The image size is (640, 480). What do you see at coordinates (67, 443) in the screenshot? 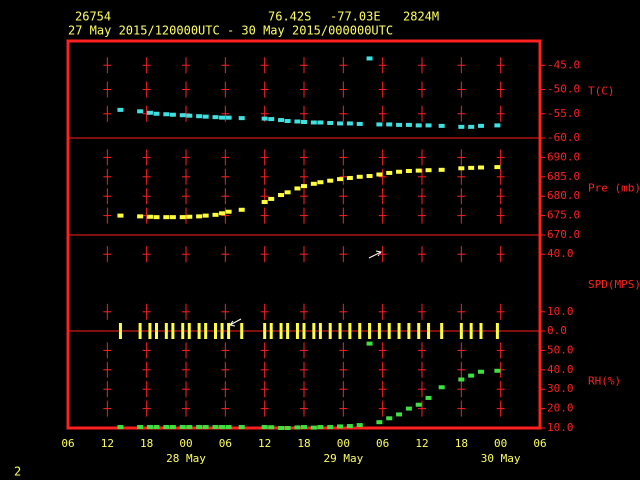
I see `x-tick-label: 06` at bounding box center [67, 443].